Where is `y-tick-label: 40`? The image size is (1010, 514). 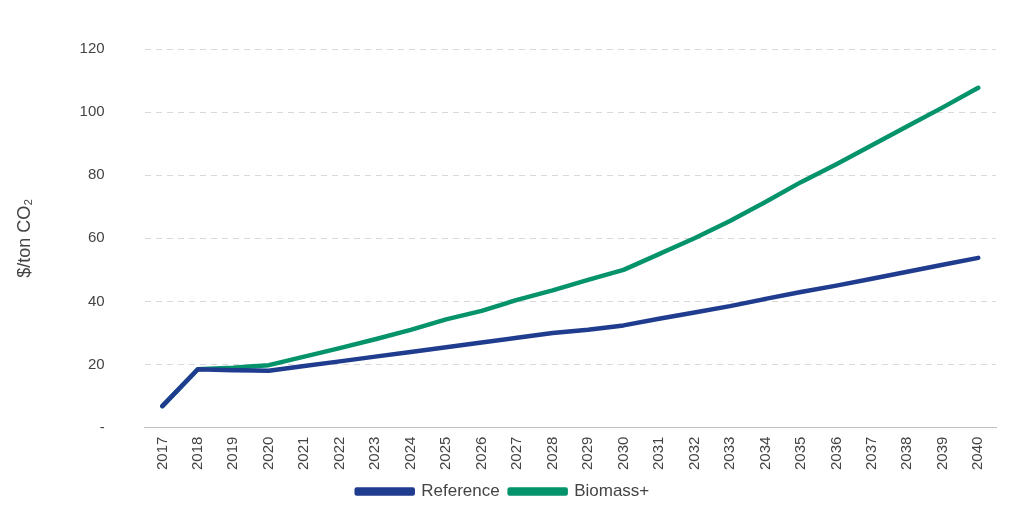
y-tick-label: 40 is located at coordinates (96, 300).